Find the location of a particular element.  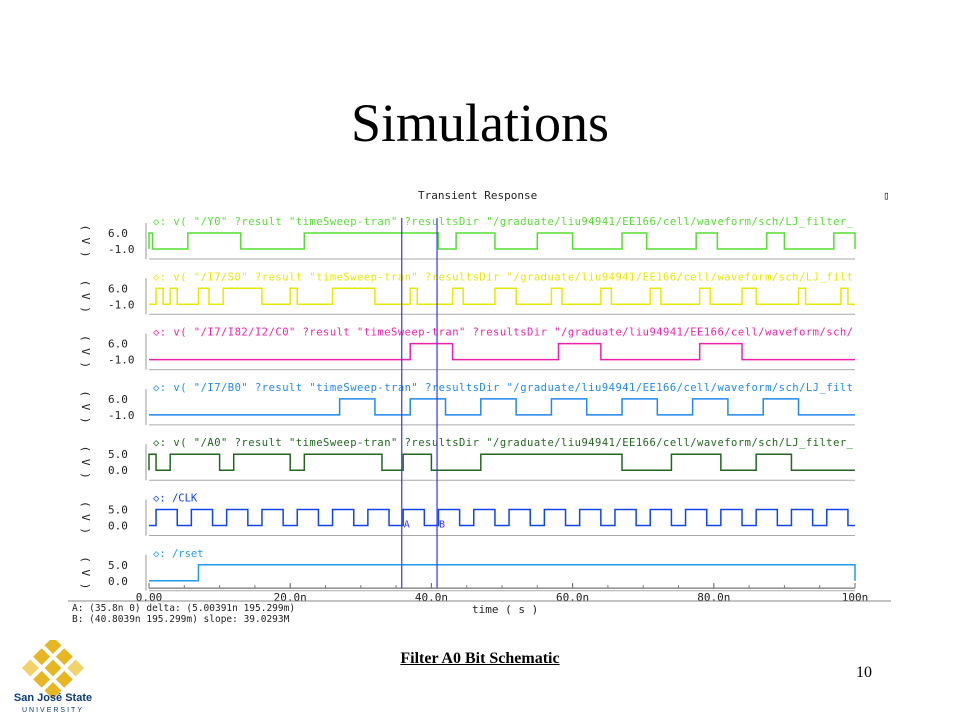

x-tick-label: 60.0n is located at coordinates (572, 597).